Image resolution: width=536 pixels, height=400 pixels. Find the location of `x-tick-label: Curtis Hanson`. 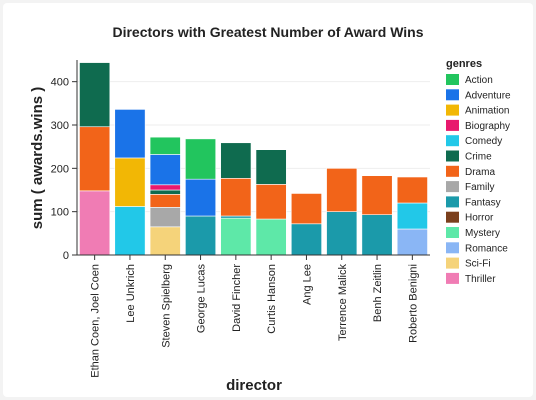

x-tick-label: Curtis Hanson is located at coordinates (272, 299).